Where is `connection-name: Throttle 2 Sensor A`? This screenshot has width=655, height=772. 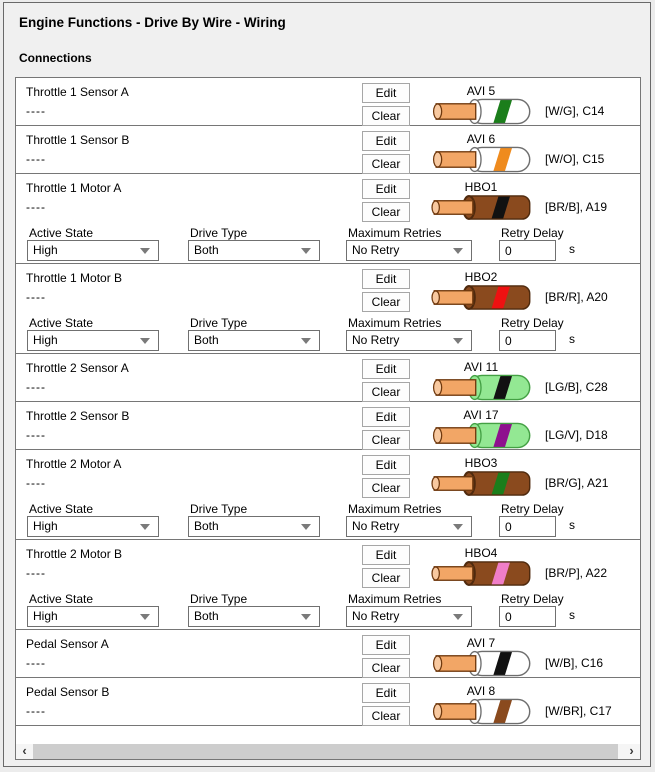 connection-name: Throttle 2 Sensor A is located at coordinates (77, 368).